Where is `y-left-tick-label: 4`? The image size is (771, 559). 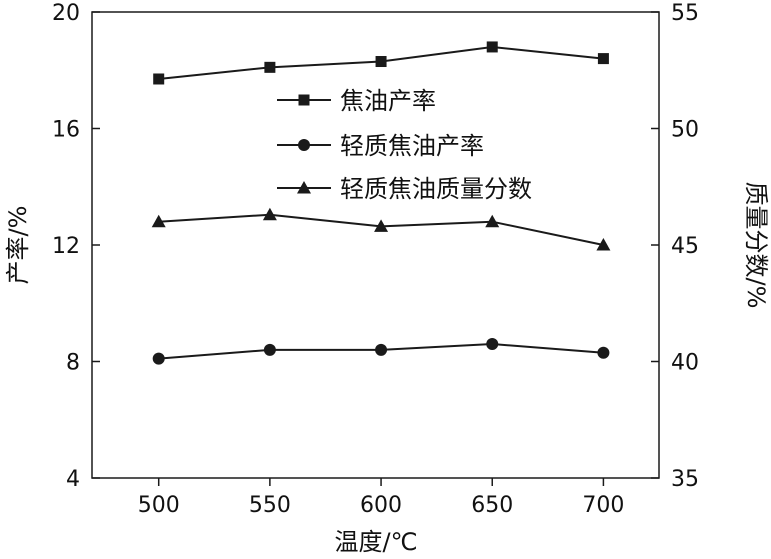 y-left-tick-label: 4 is located at coordinates (73, 479).